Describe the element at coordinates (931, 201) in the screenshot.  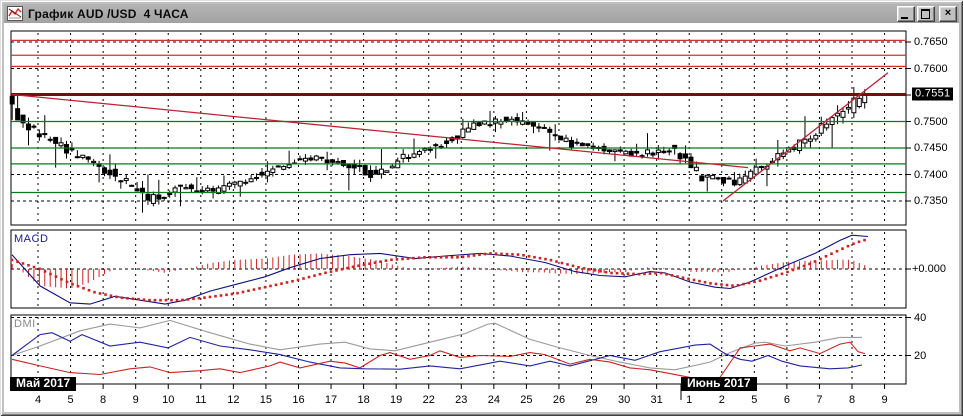
I see `price-tick-label: 0.7350` at that location.